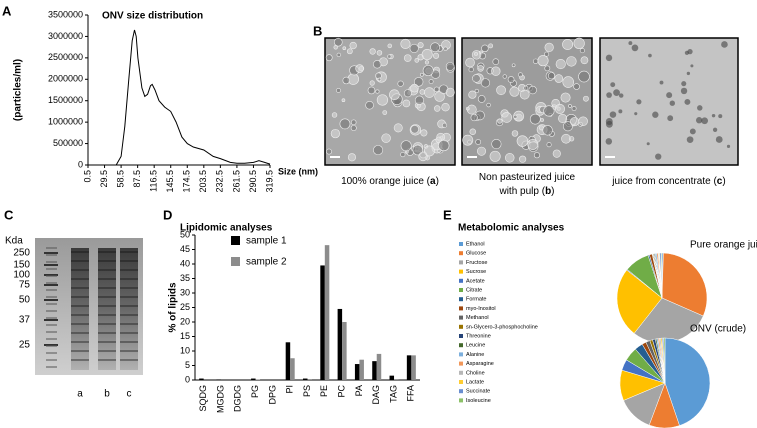 The image size is (757, 428). What do you see at coordinates (272, 395) in the screenshot?
I see `x-tick-label: DPG` at bounding box center [272, 395].